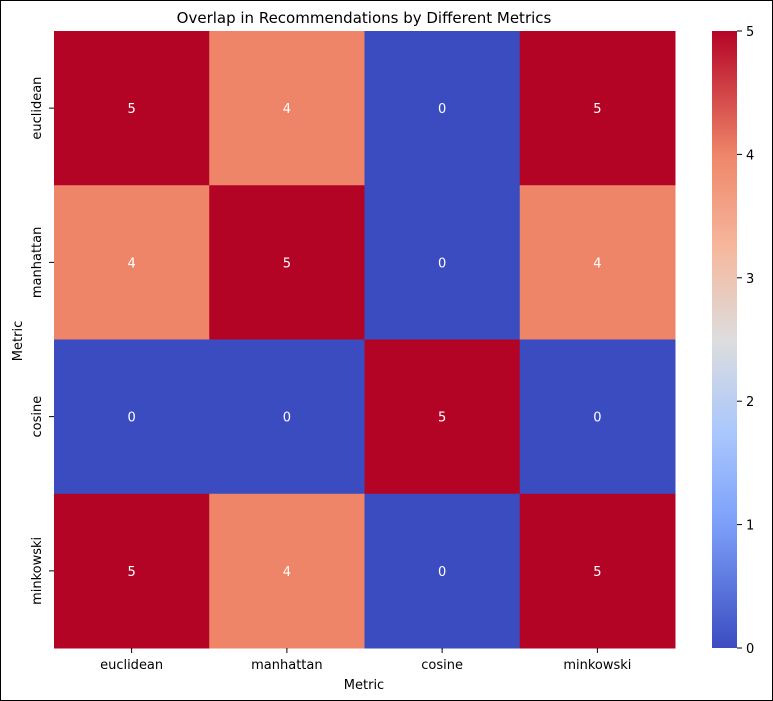  What do you see at coordinates (37, 262) in the screenshot?
I see `y-tick-label: manhattan` at bounding box center [37, 262].